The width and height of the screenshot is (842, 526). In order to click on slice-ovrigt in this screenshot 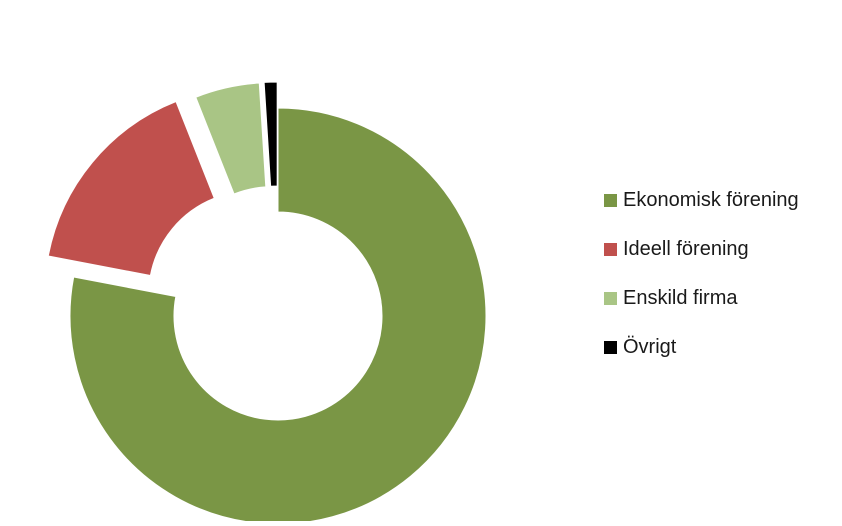, I will do `click(270, 134)`.